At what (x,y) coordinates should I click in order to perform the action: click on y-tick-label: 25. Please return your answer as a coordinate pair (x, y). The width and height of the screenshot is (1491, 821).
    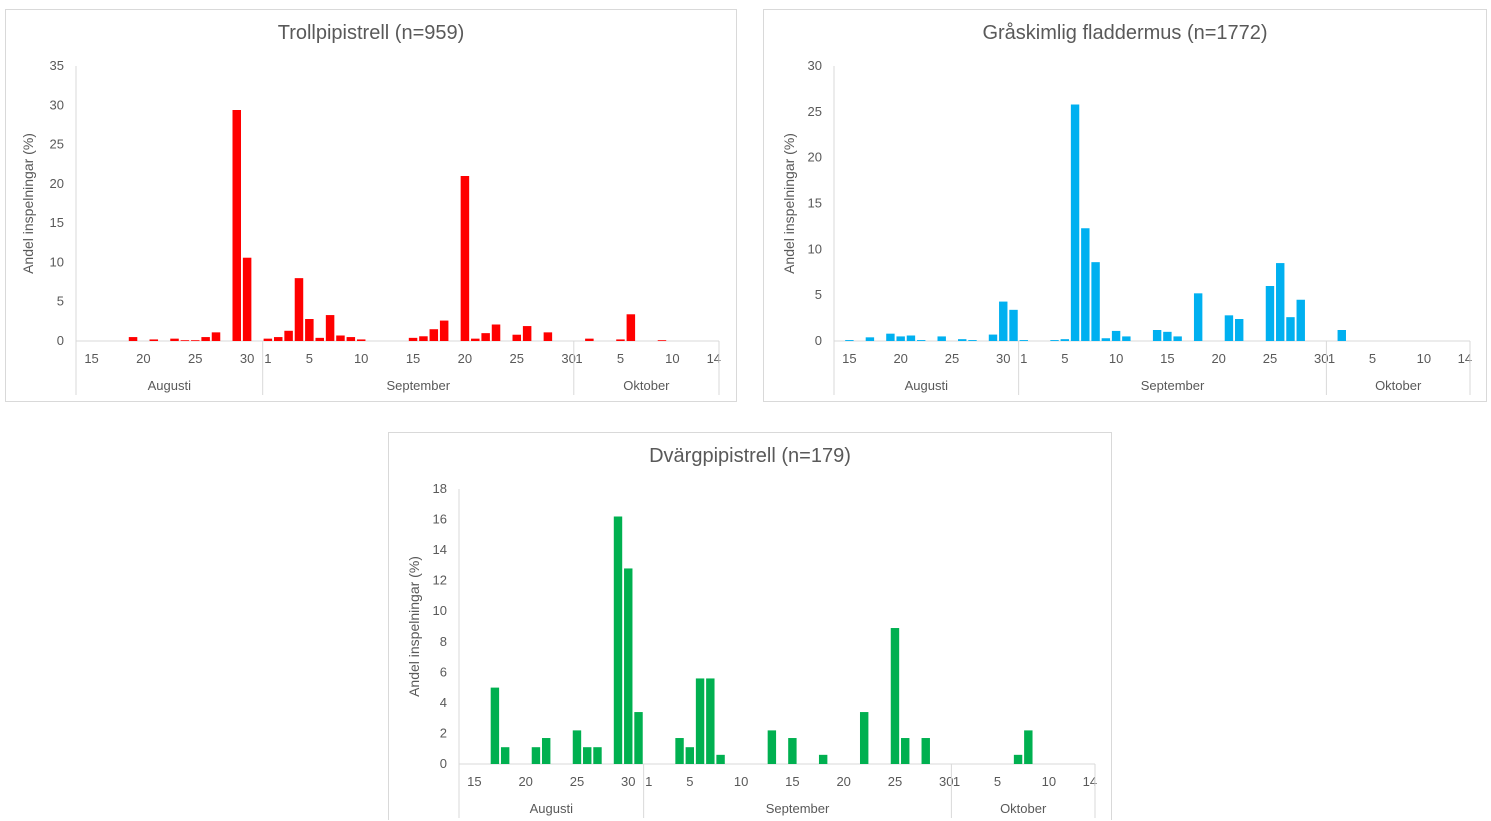
    Looking at the image, I should click on (815, 111).